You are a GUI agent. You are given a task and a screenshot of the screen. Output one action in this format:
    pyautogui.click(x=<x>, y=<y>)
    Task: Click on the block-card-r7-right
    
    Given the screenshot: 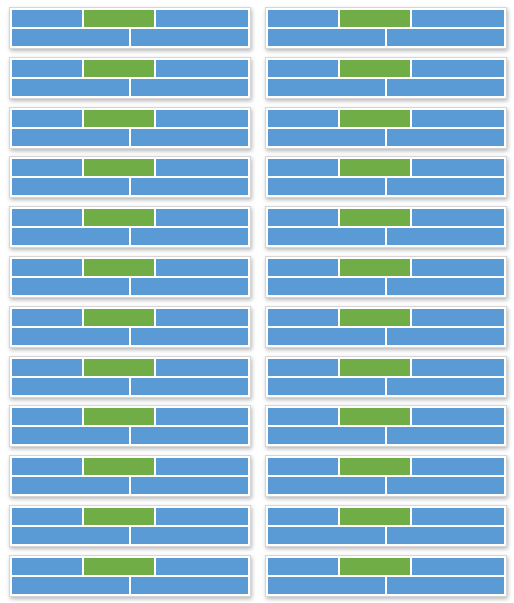 What is the action you would take?
    pyautogui.click(x=386, y=327)
    